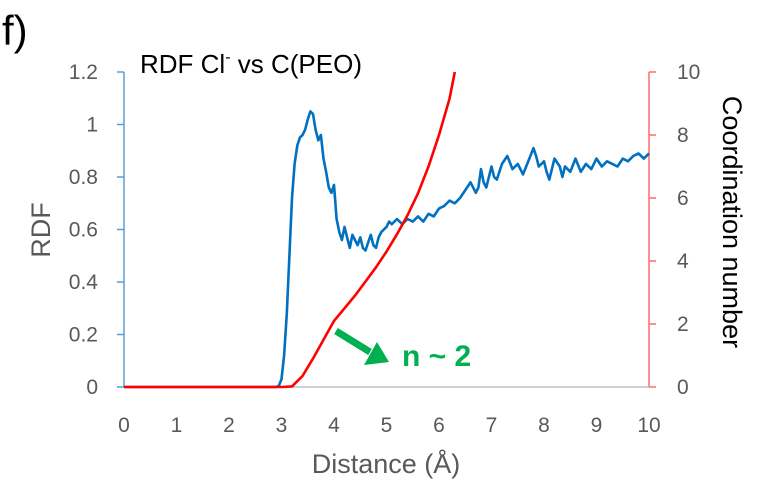  I want to click on x-tick-label: 1, so click(177, 425).